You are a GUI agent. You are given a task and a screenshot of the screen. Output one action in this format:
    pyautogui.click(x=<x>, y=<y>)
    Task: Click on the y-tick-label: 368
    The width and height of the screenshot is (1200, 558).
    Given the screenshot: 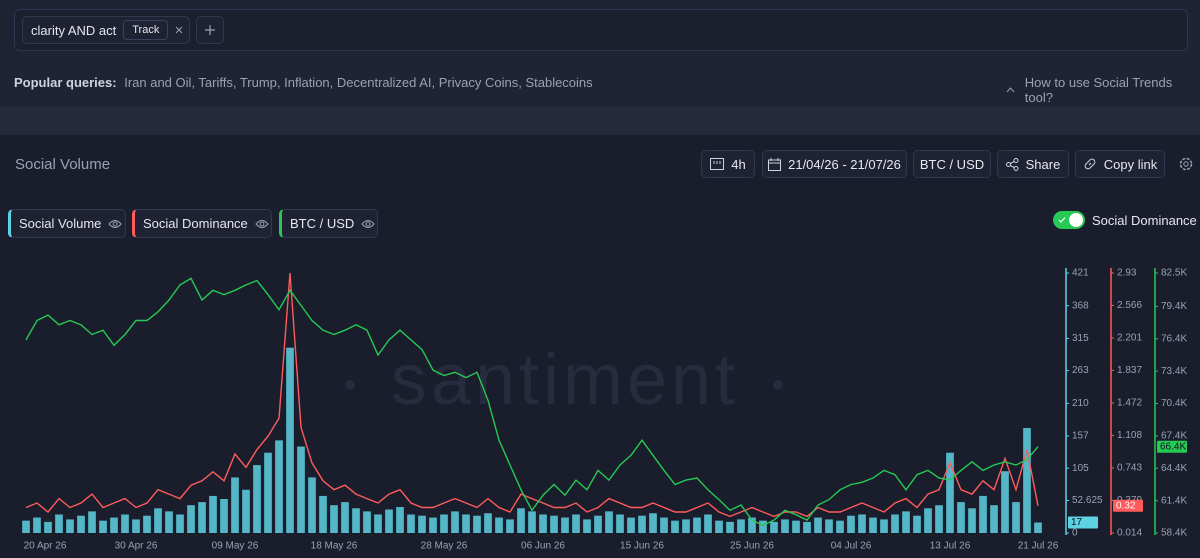 What is the action you would take?
    pyautogui.click(x=1080, y=305)
    